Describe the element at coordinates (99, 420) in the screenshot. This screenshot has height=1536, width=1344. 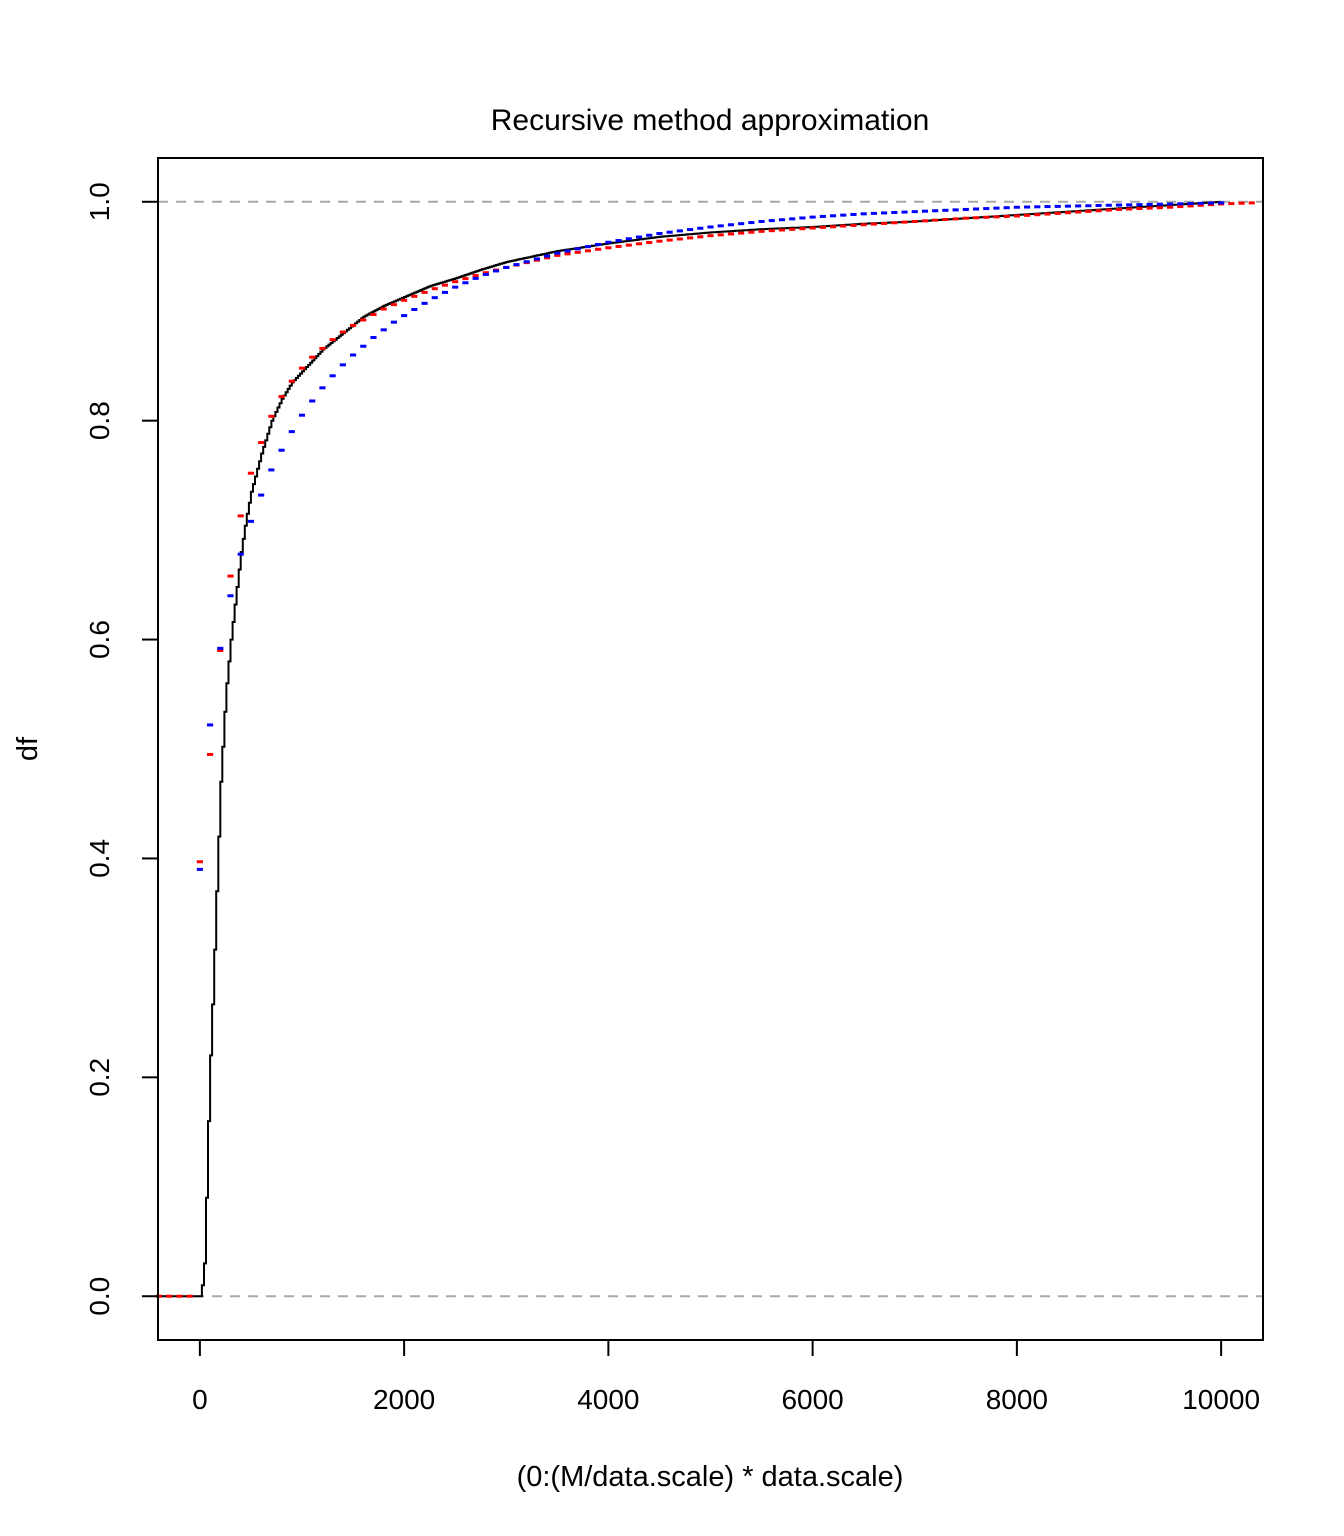
I see `y-tick-label: 0.8` at that location.